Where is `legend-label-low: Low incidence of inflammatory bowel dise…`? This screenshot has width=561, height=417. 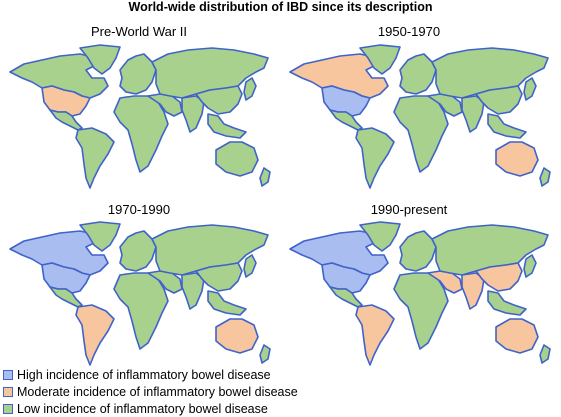
legend-label-low: Low incidence of inflammatory bowel dise… is located at coordinates (142, 408).